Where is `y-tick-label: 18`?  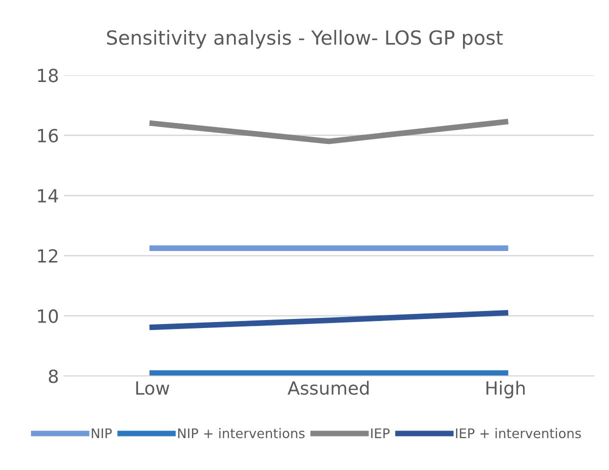
y-tick-label: 18 is located at coordinates (48, 75).